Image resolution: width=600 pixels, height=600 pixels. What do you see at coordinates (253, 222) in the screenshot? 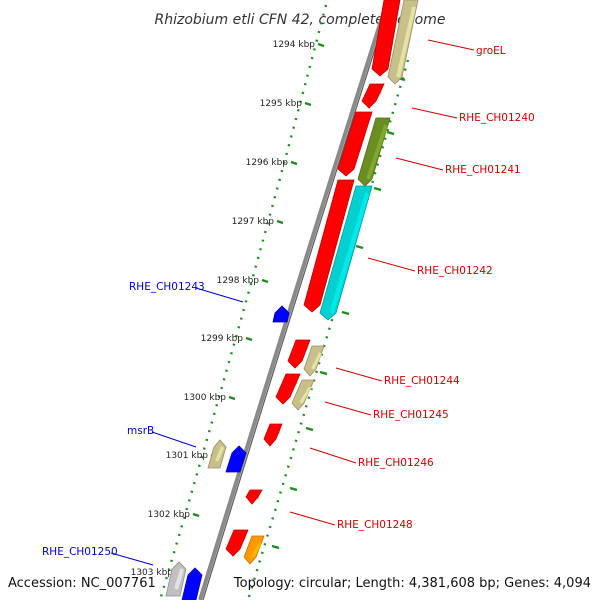
I see `ruler-tick-label: 1297 kbp` at bounding box center [253, 222].